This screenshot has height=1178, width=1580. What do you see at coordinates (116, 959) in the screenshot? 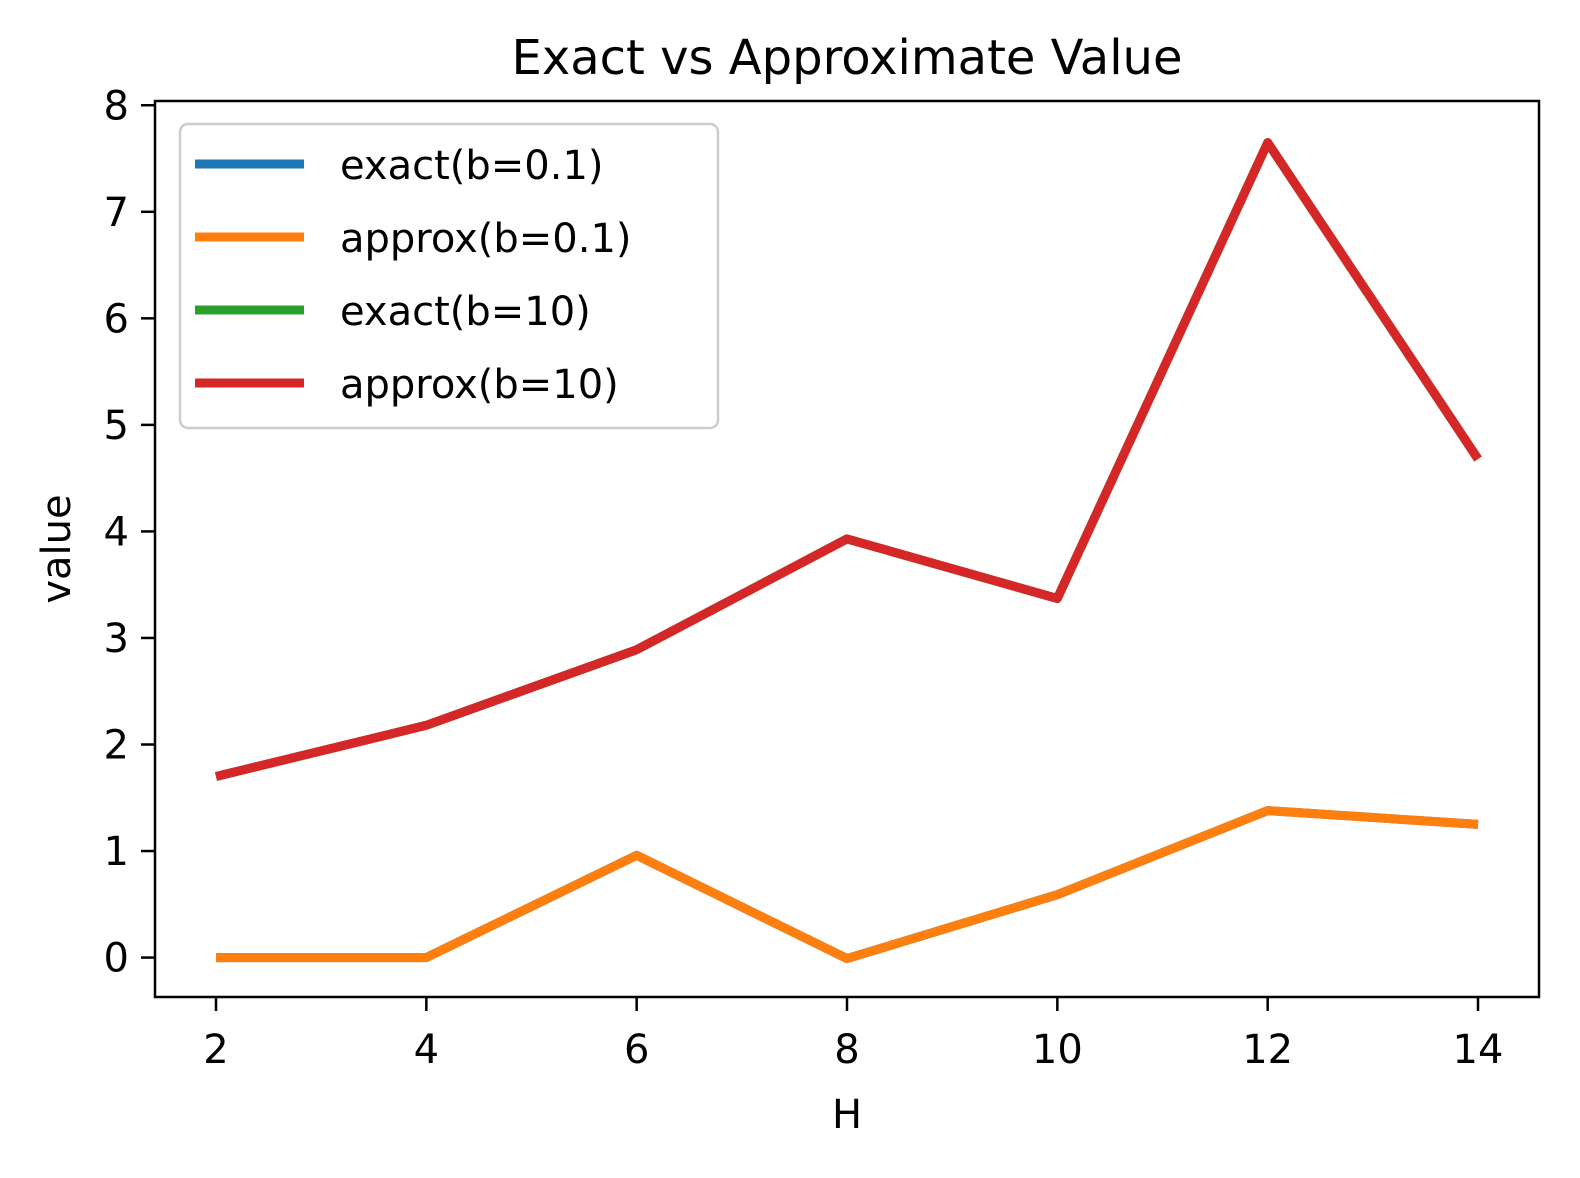
I see `y-tick-label: 0` at bounding box center [116, 959].